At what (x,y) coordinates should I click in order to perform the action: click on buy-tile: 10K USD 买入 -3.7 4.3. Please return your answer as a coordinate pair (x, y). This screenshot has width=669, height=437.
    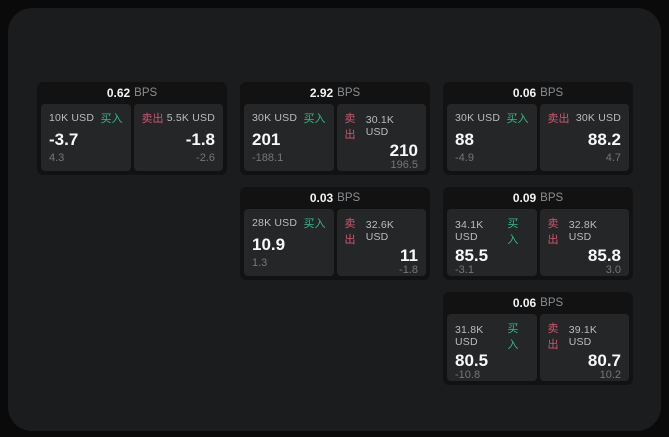
    Looking at the image, I should click on (86, 137).